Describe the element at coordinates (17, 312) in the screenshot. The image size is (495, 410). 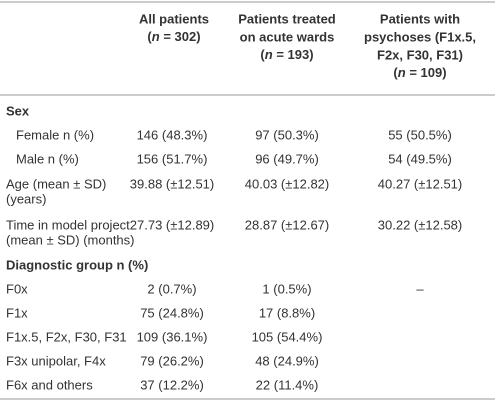
I see `row-label: F1x` at that location.